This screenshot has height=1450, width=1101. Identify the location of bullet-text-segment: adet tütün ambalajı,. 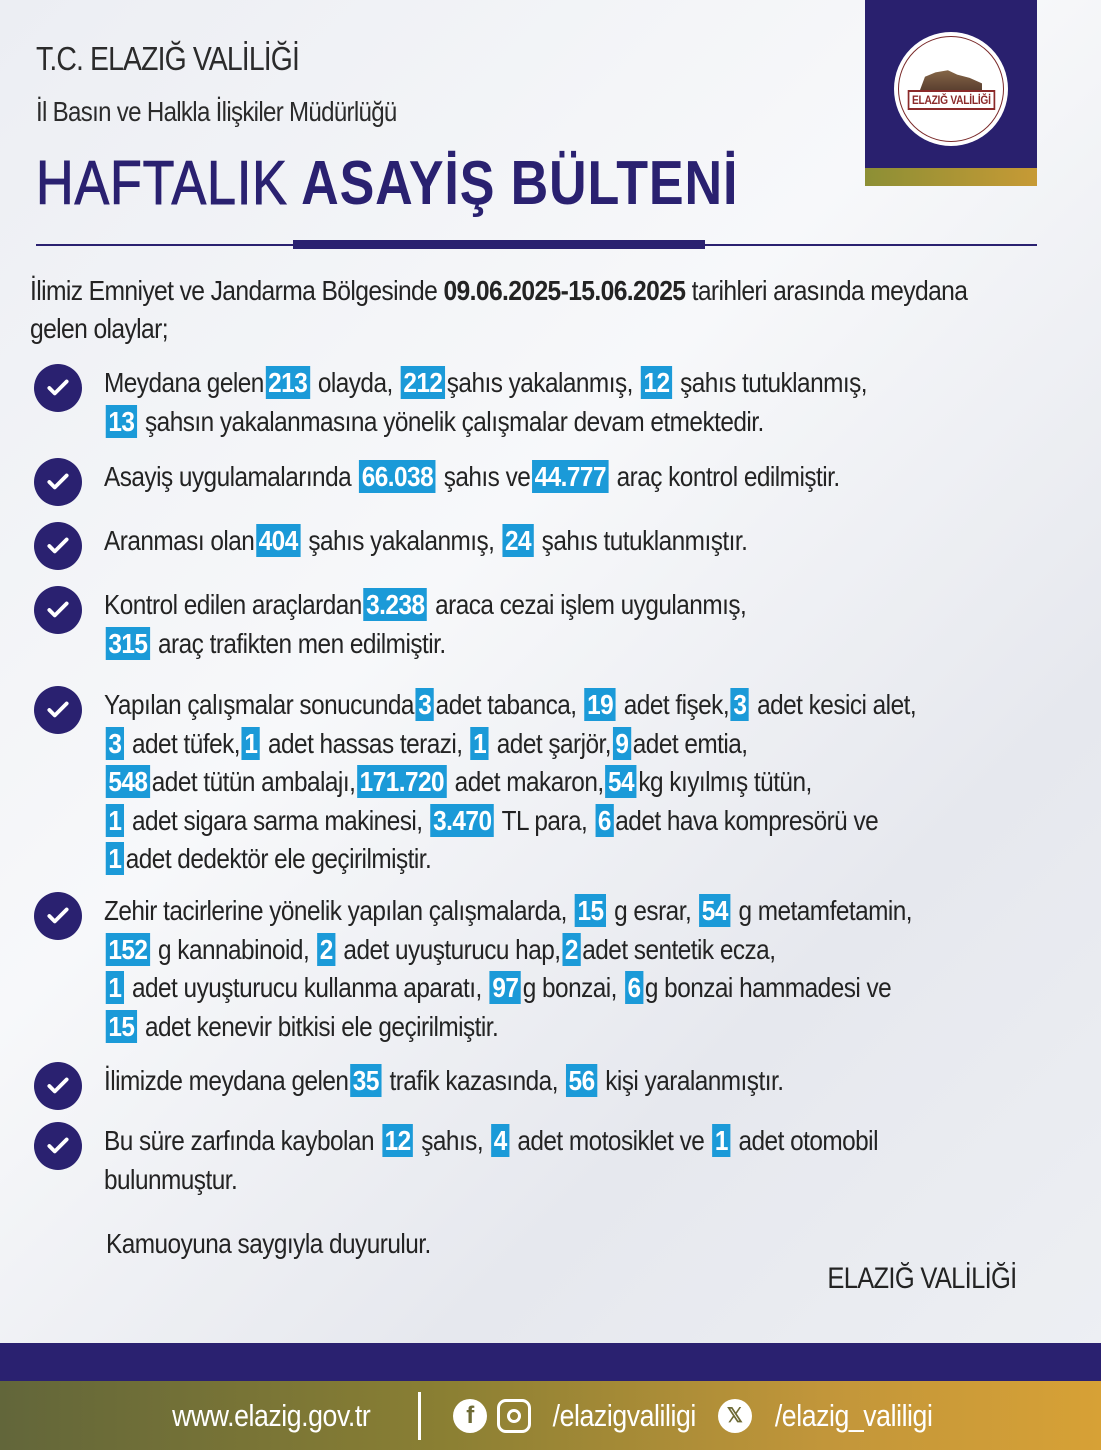
(253, 781).